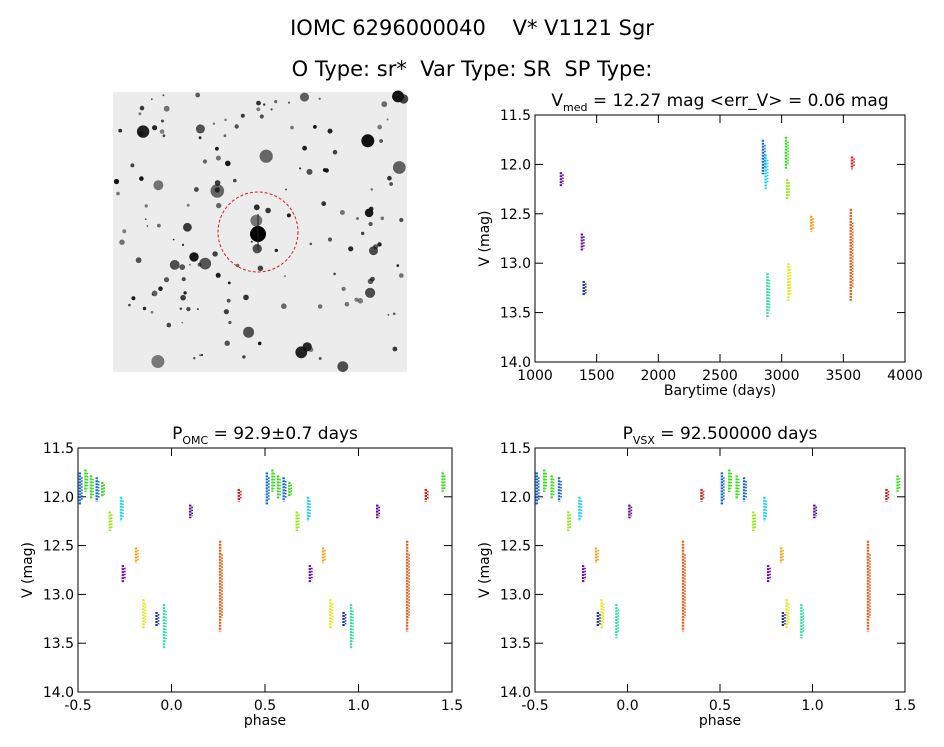  I want to click on page-title: IOMC 6296000040 V* V1121 Sgr, so click(472, 28).